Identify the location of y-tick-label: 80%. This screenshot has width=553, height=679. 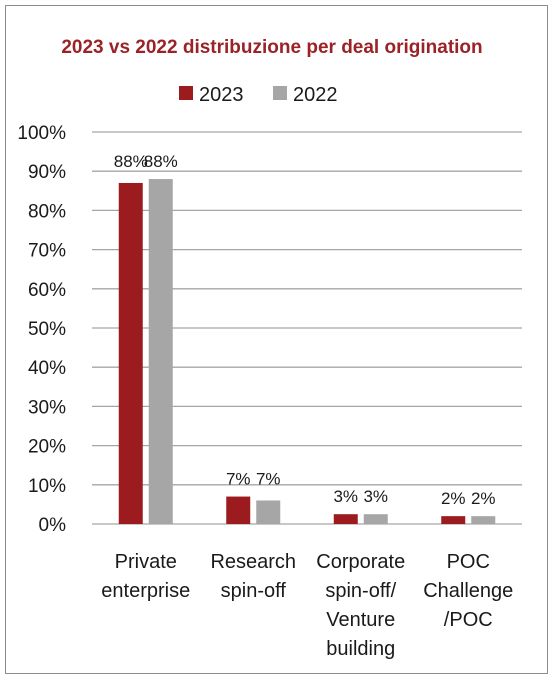
(47, 211).